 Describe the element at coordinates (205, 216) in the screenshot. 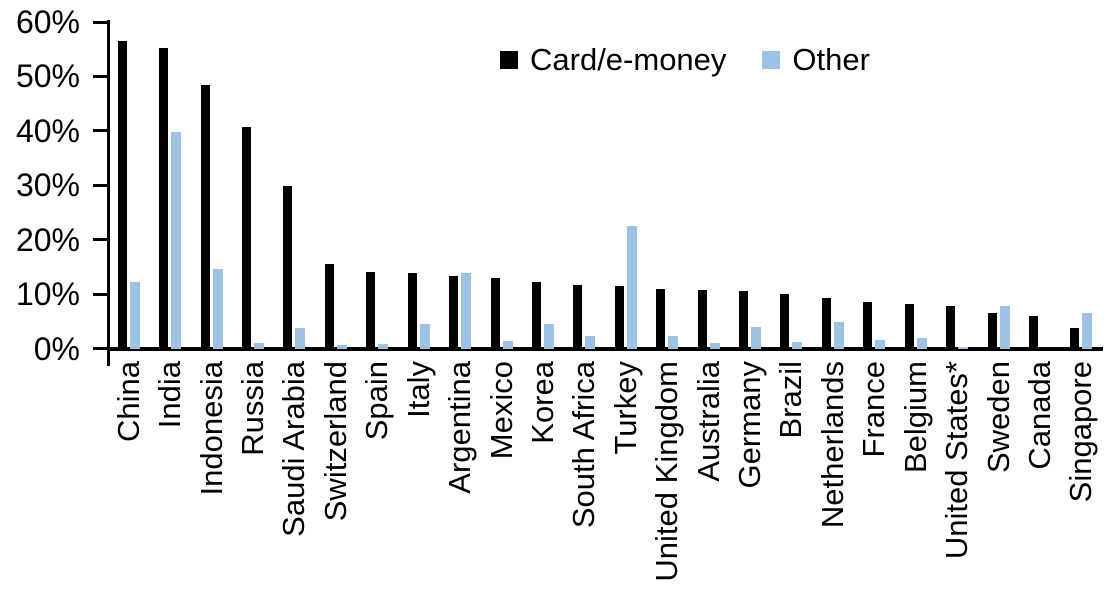

I see `bar-card-e-money-indonesia` at that location.